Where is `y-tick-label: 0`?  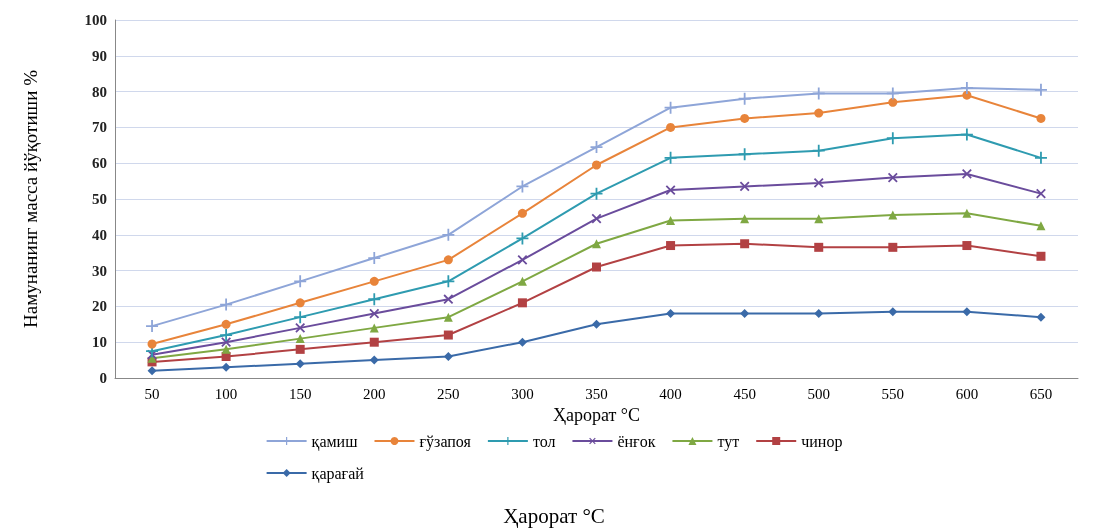
y-tick-label: 0 is located at coordinates (103, 378).